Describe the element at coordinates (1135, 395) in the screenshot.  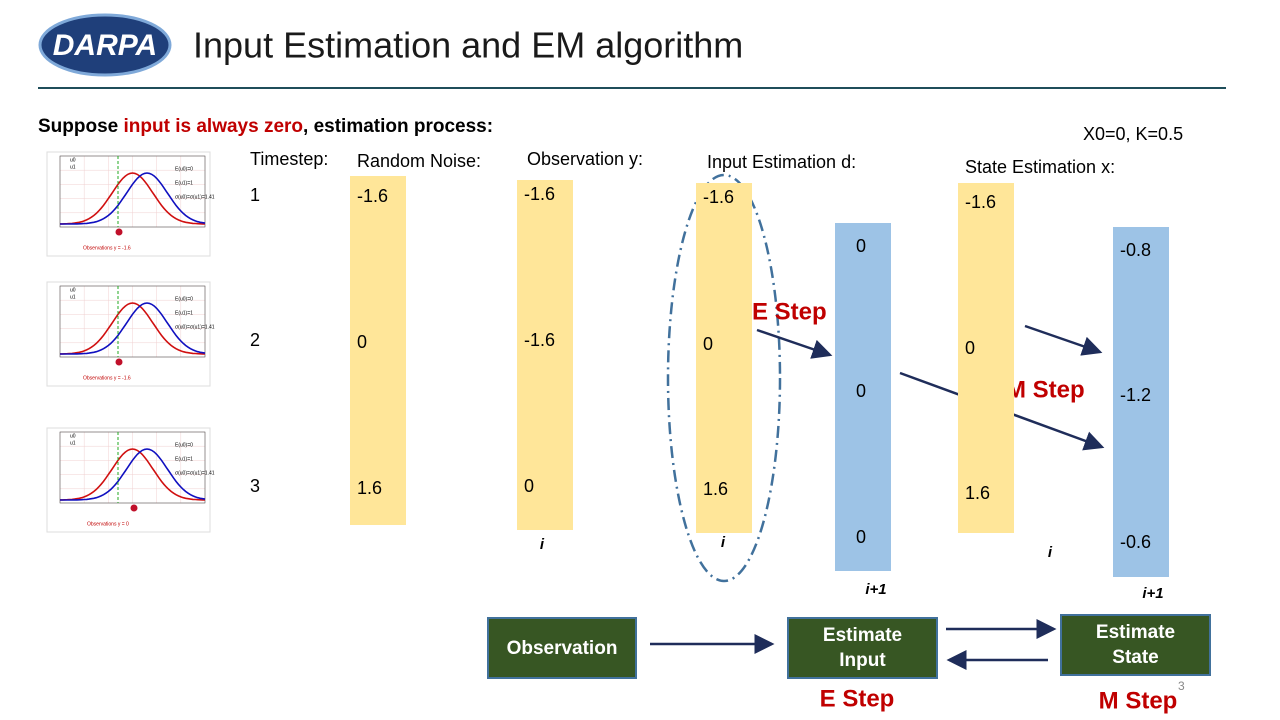
I see `column-value: -1.2` at that location.